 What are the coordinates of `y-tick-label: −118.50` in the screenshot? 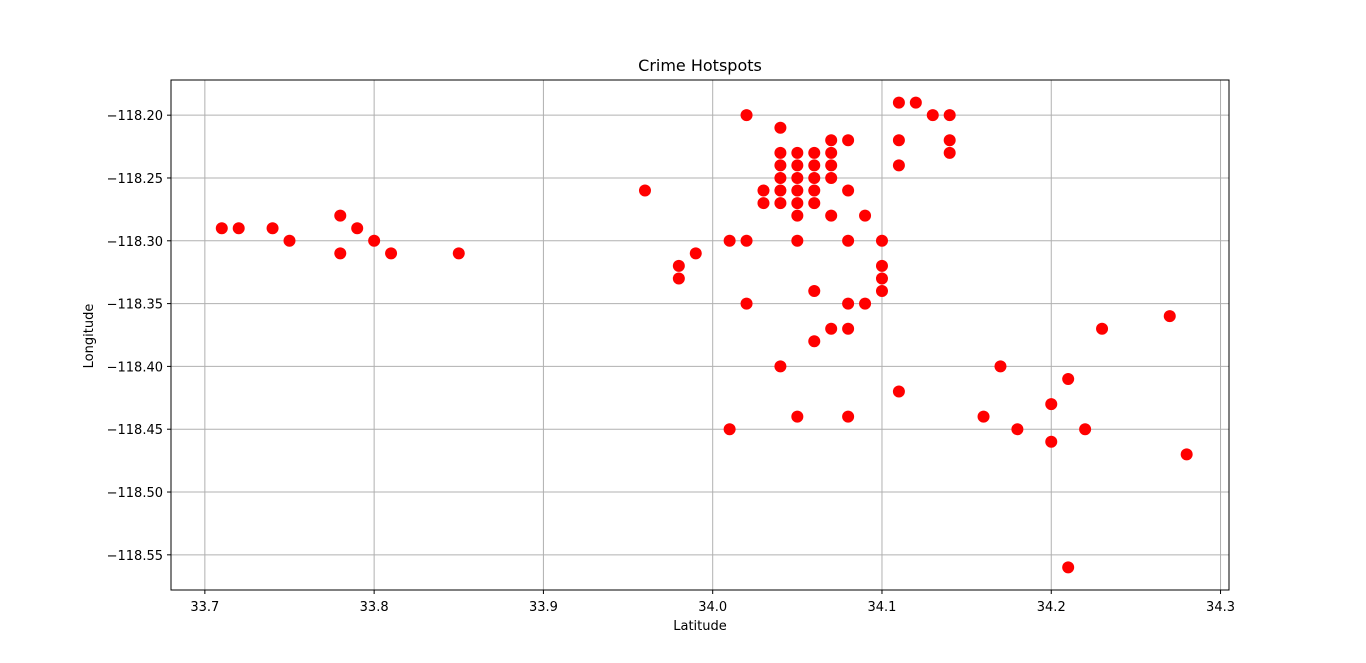 It's located at (135, 493).